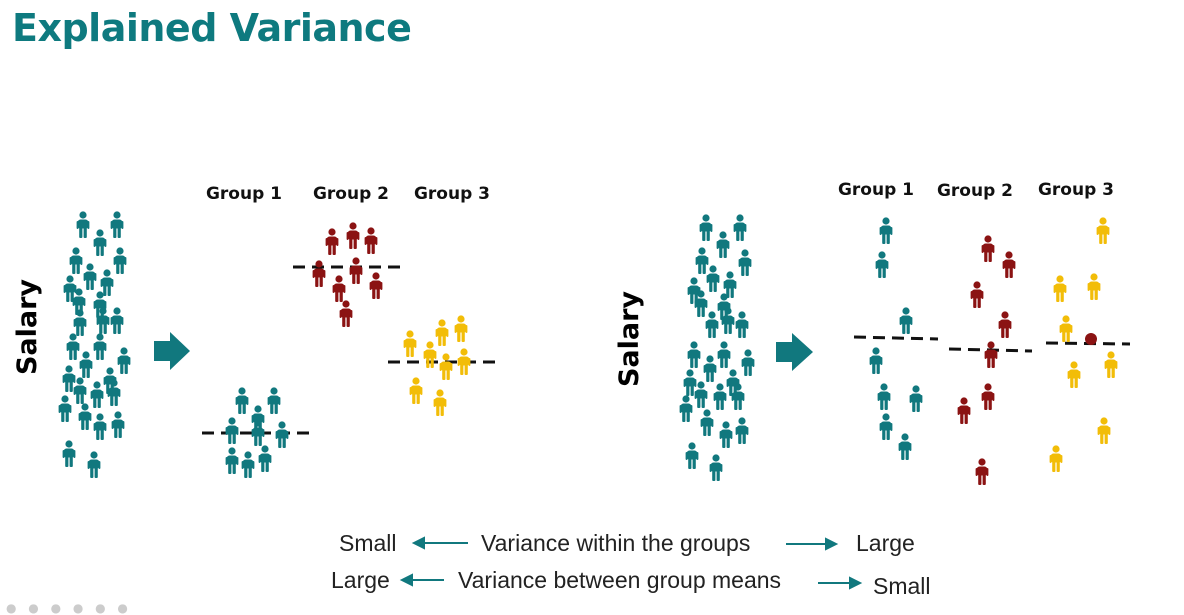 The image size is (1184, 615). I want to click on between-right-label: Small, so click(902, 586).